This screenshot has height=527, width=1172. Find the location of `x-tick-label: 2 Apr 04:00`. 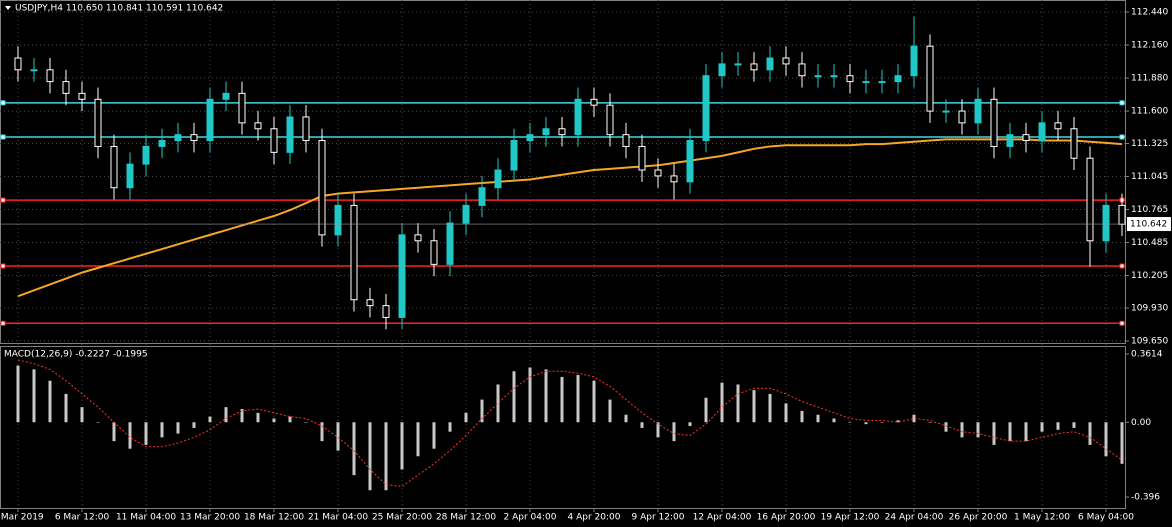

x-tick-label: 2 Apr 04:00 is located at coordinates (530, 518).